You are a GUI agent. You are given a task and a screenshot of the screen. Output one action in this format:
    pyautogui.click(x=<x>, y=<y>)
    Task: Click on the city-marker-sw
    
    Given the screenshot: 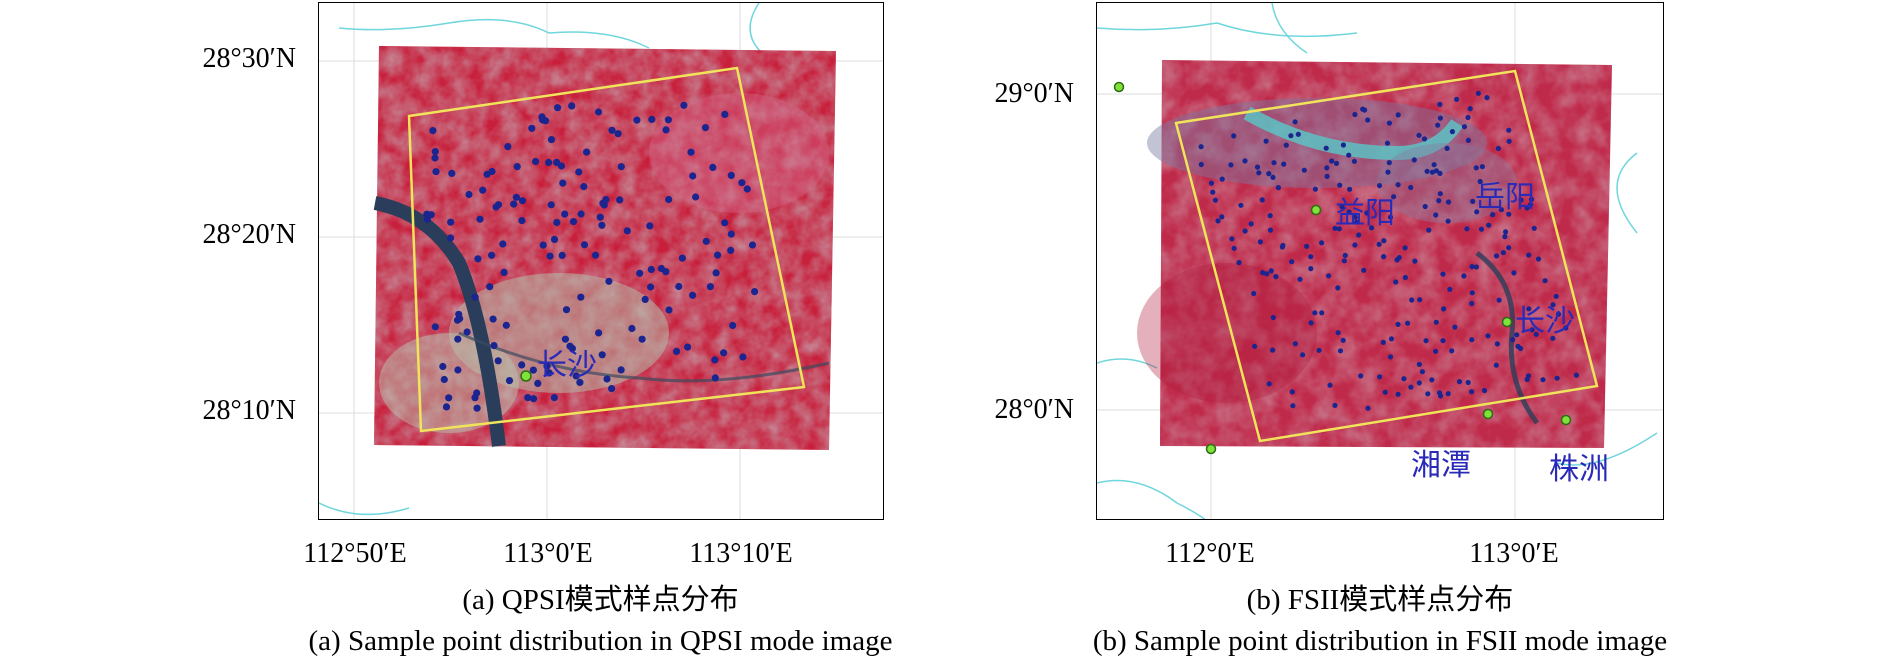 What is the action you would take?
    pyautogui.click(x=1211, y=449)
    